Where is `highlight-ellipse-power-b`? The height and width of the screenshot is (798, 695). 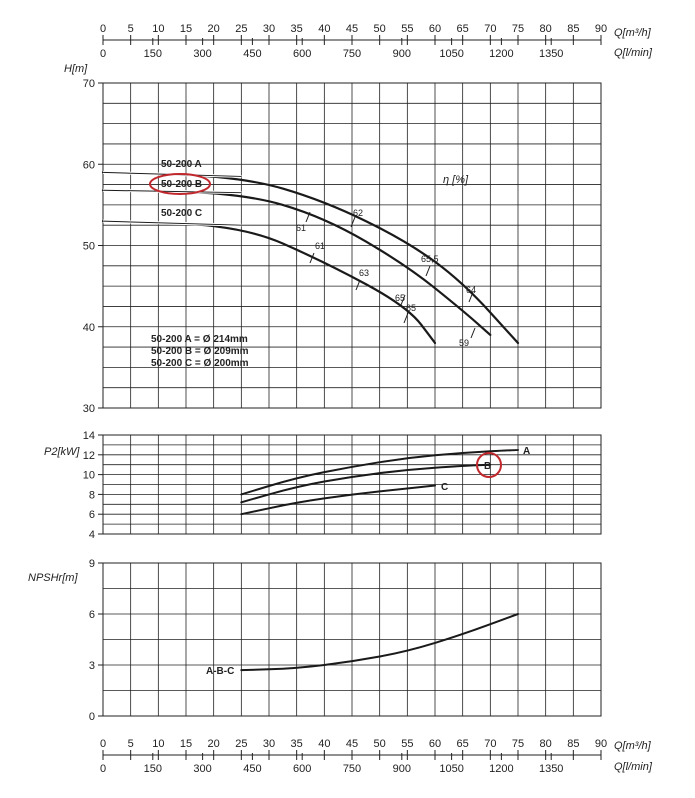 highlight-ellipse-power-b is located at coordinates (489, 465).